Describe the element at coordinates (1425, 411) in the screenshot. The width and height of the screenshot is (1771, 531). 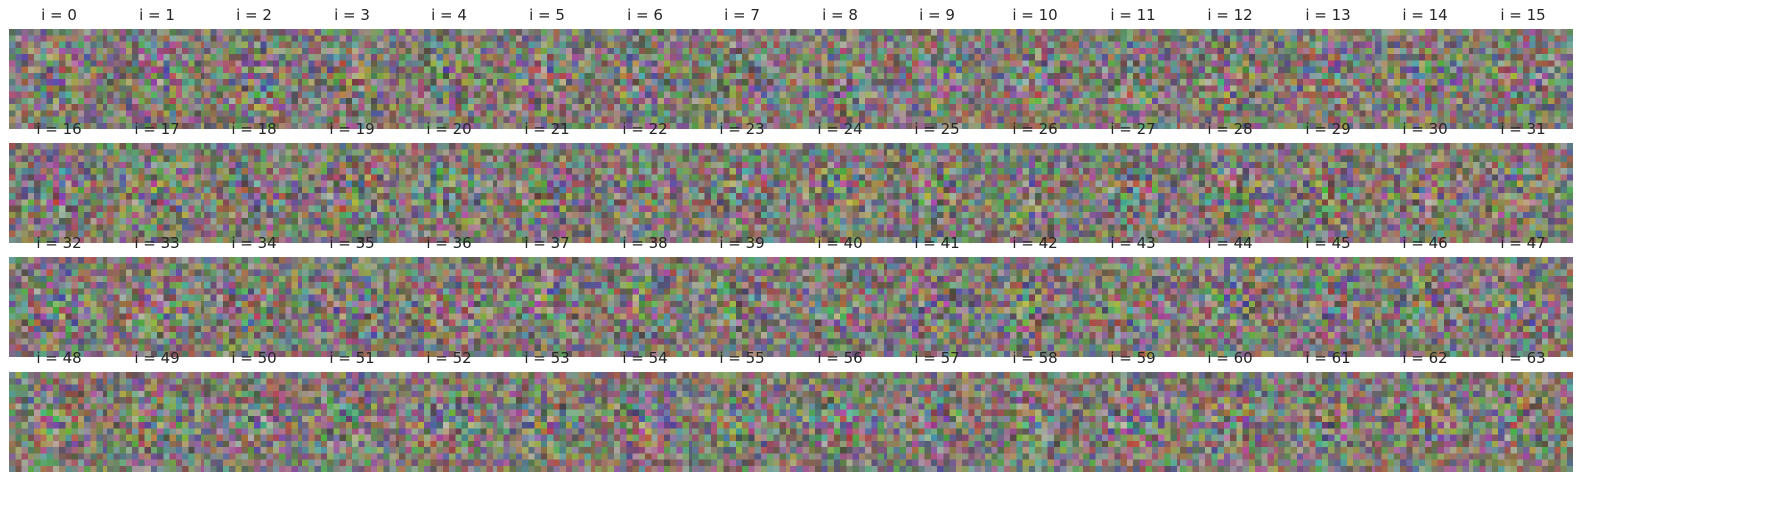
I see `filter-panel: i = 62` at that location.